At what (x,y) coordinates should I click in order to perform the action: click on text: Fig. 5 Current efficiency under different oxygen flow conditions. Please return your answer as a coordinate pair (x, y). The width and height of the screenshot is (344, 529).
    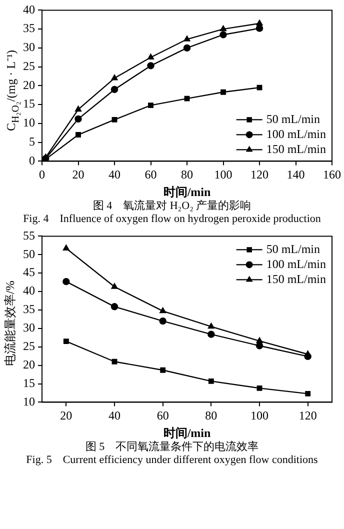
    Looking at the image, I should click on (172, 460).